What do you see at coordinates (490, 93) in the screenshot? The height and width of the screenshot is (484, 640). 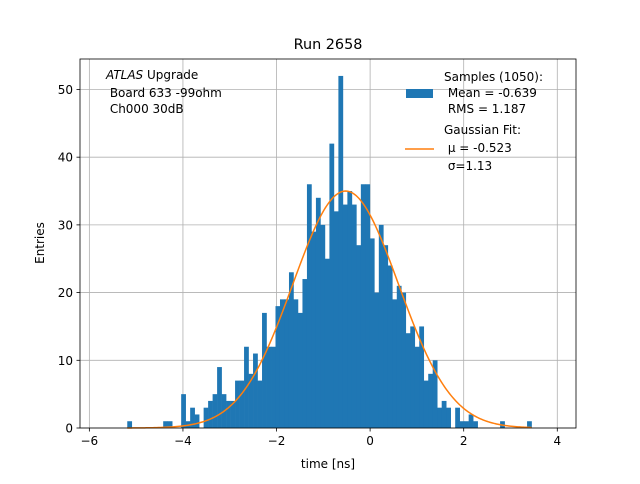 I see `legend-mean-line: Mean = -0.639` at bounding box center [490, 93].